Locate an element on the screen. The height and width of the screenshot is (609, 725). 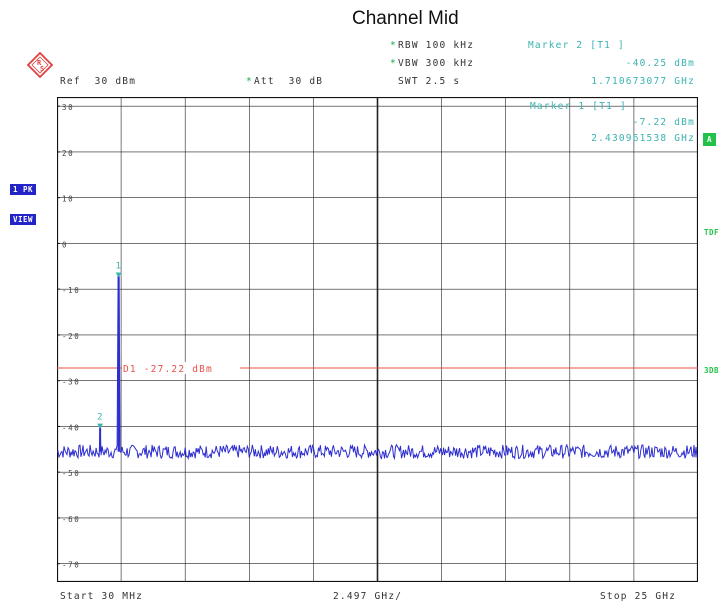
svg-text: S is located at coordinates (42, 69).